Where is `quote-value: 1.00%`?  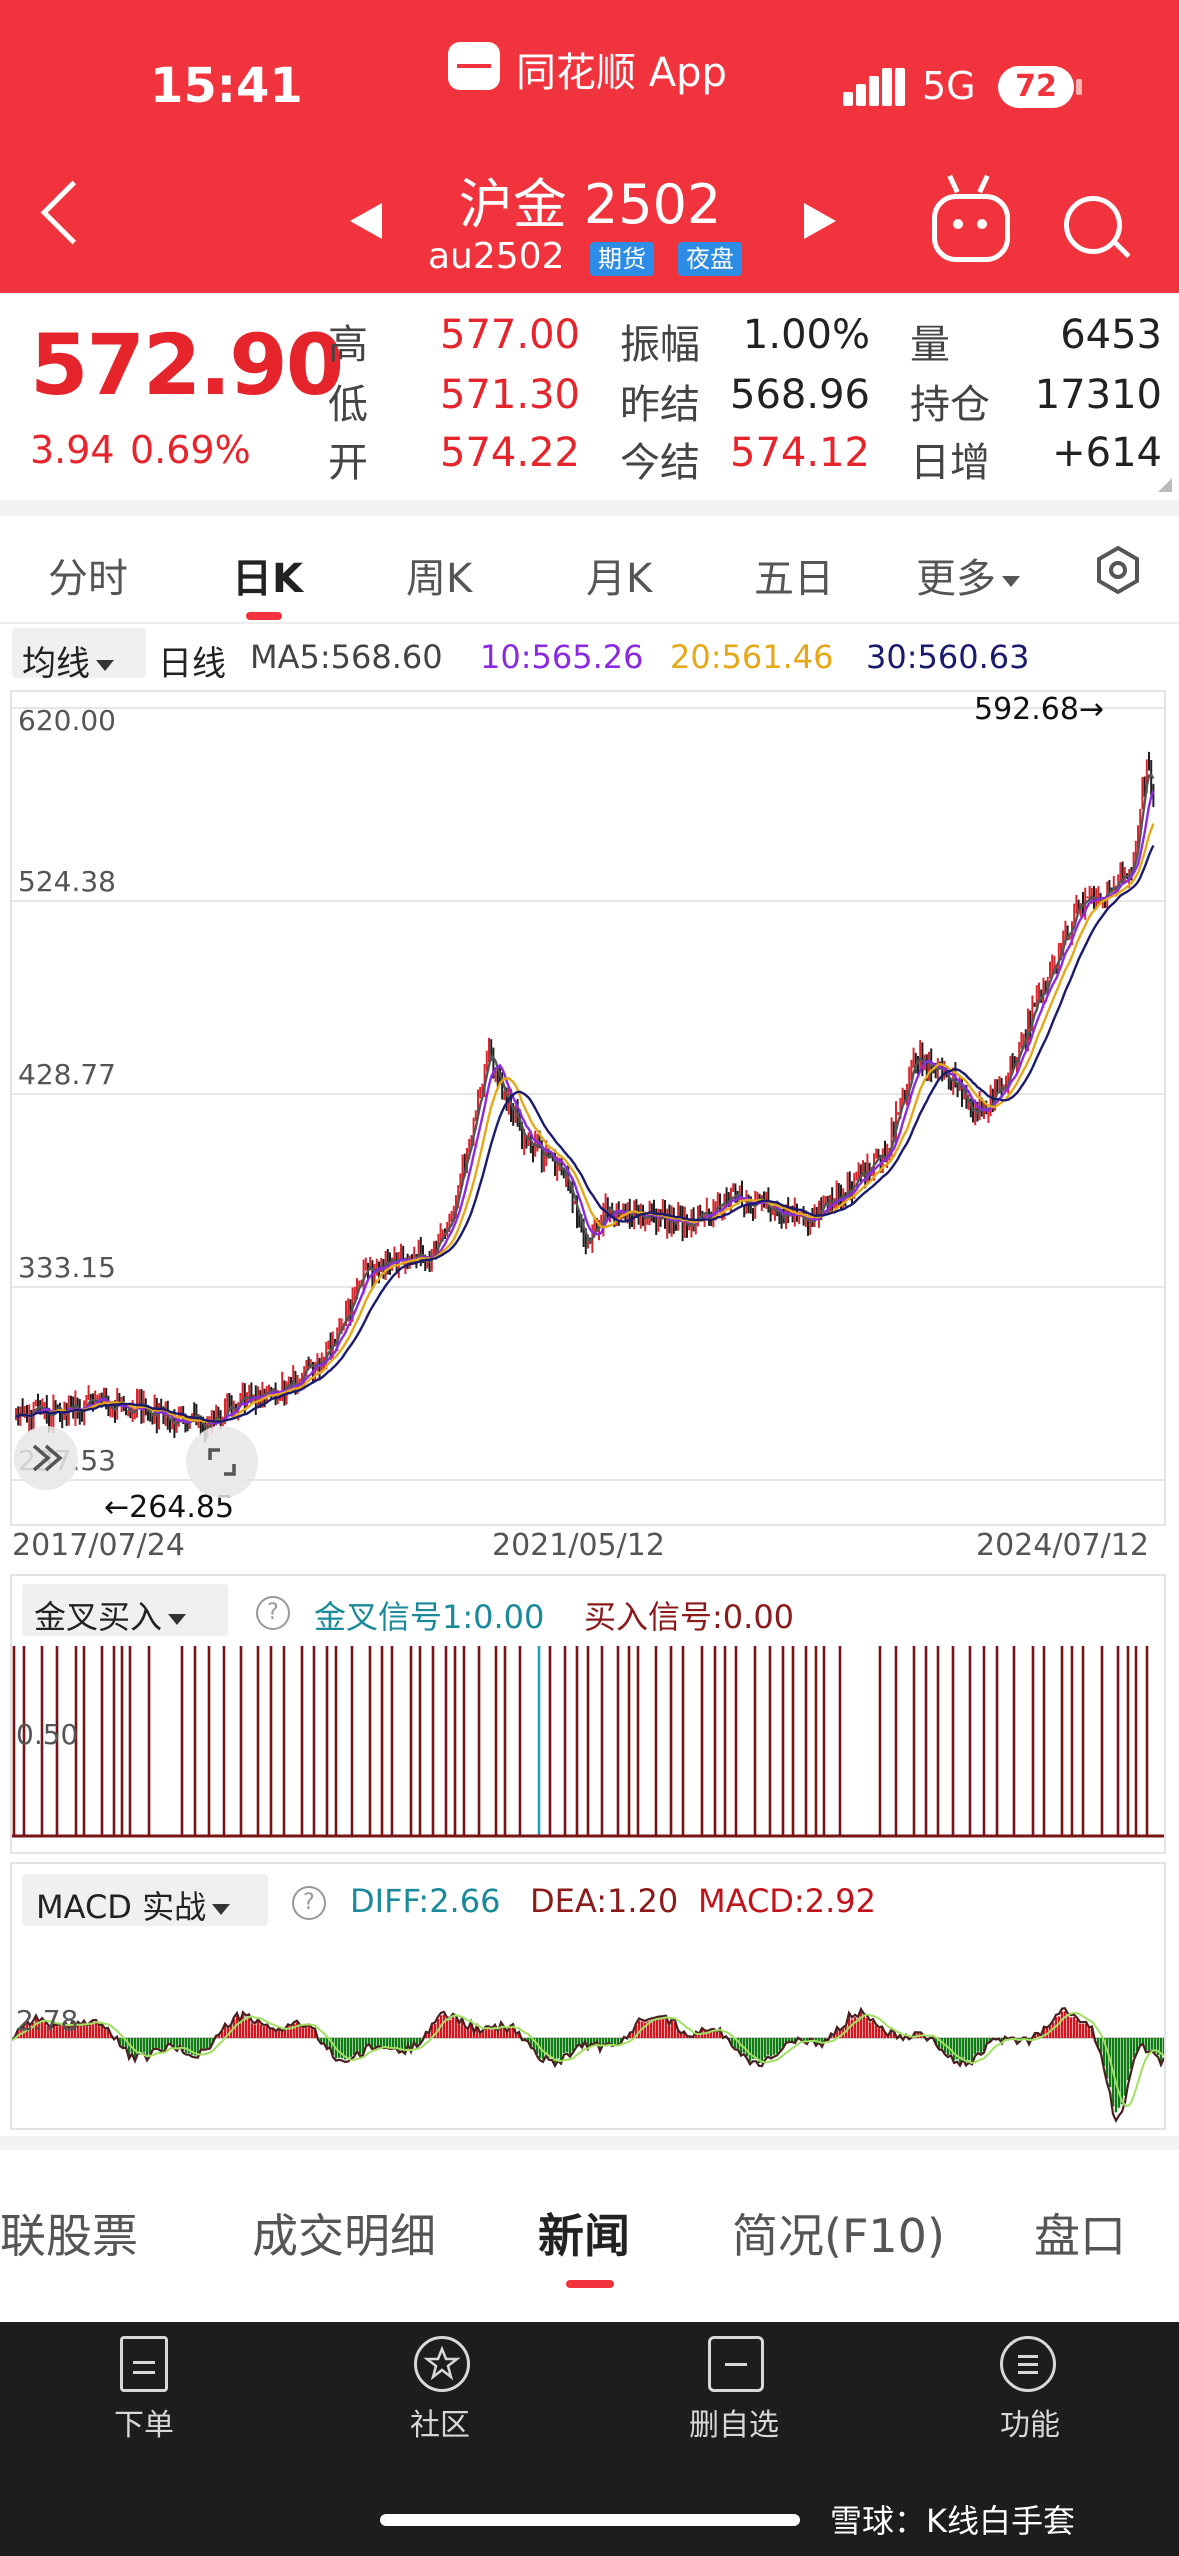
quote-value: 1.00% is located at coordinates (806, 335).